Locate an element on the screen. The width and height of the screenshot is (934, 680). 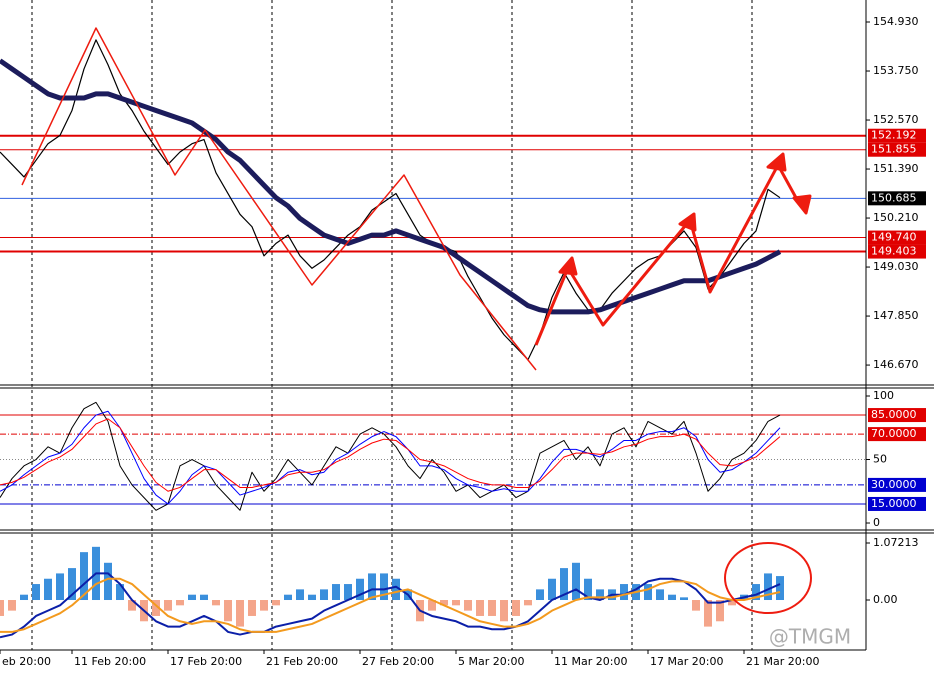
y-tick-label: 146.670 is located at coordinates (896, 364).